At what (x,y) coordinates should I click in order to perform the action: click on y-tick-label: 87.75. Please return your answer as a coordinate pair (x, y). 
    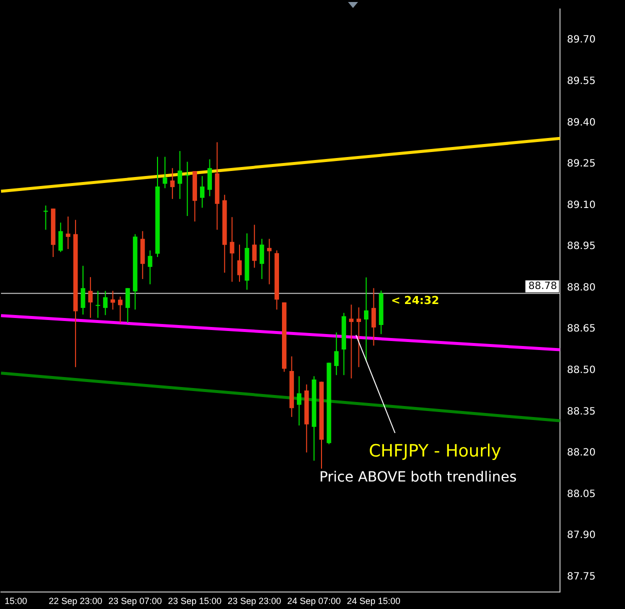
    Looking at the image, I should click on (581, 576).